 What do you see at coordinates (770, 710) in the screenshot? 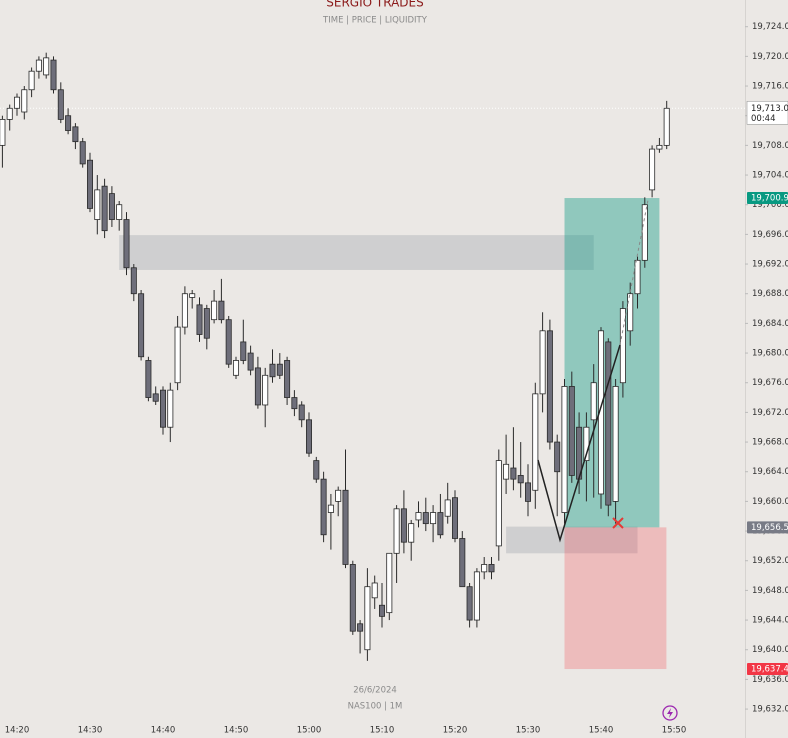
I see `y-tick-label: 19,632.0` at bounding box center [770, 710].